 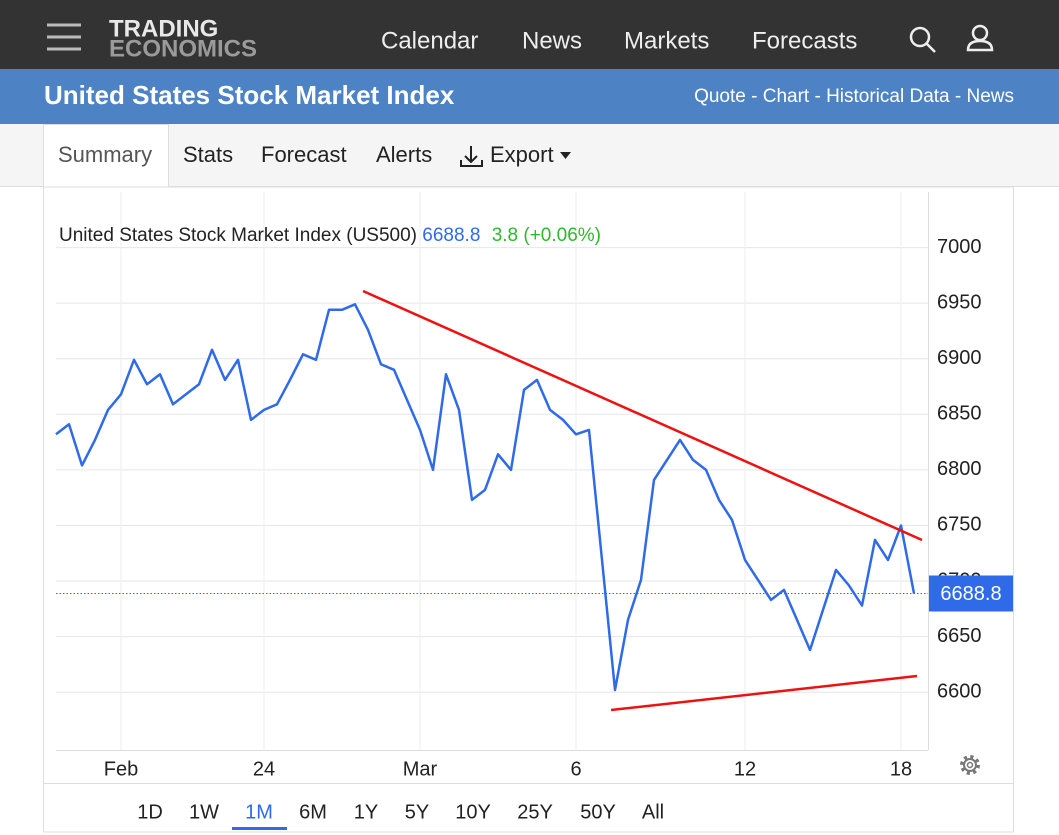 What do you see at coordinates (653, 812) in the screenshot?
I see `range-button: All` at bounding box center [653, 812].